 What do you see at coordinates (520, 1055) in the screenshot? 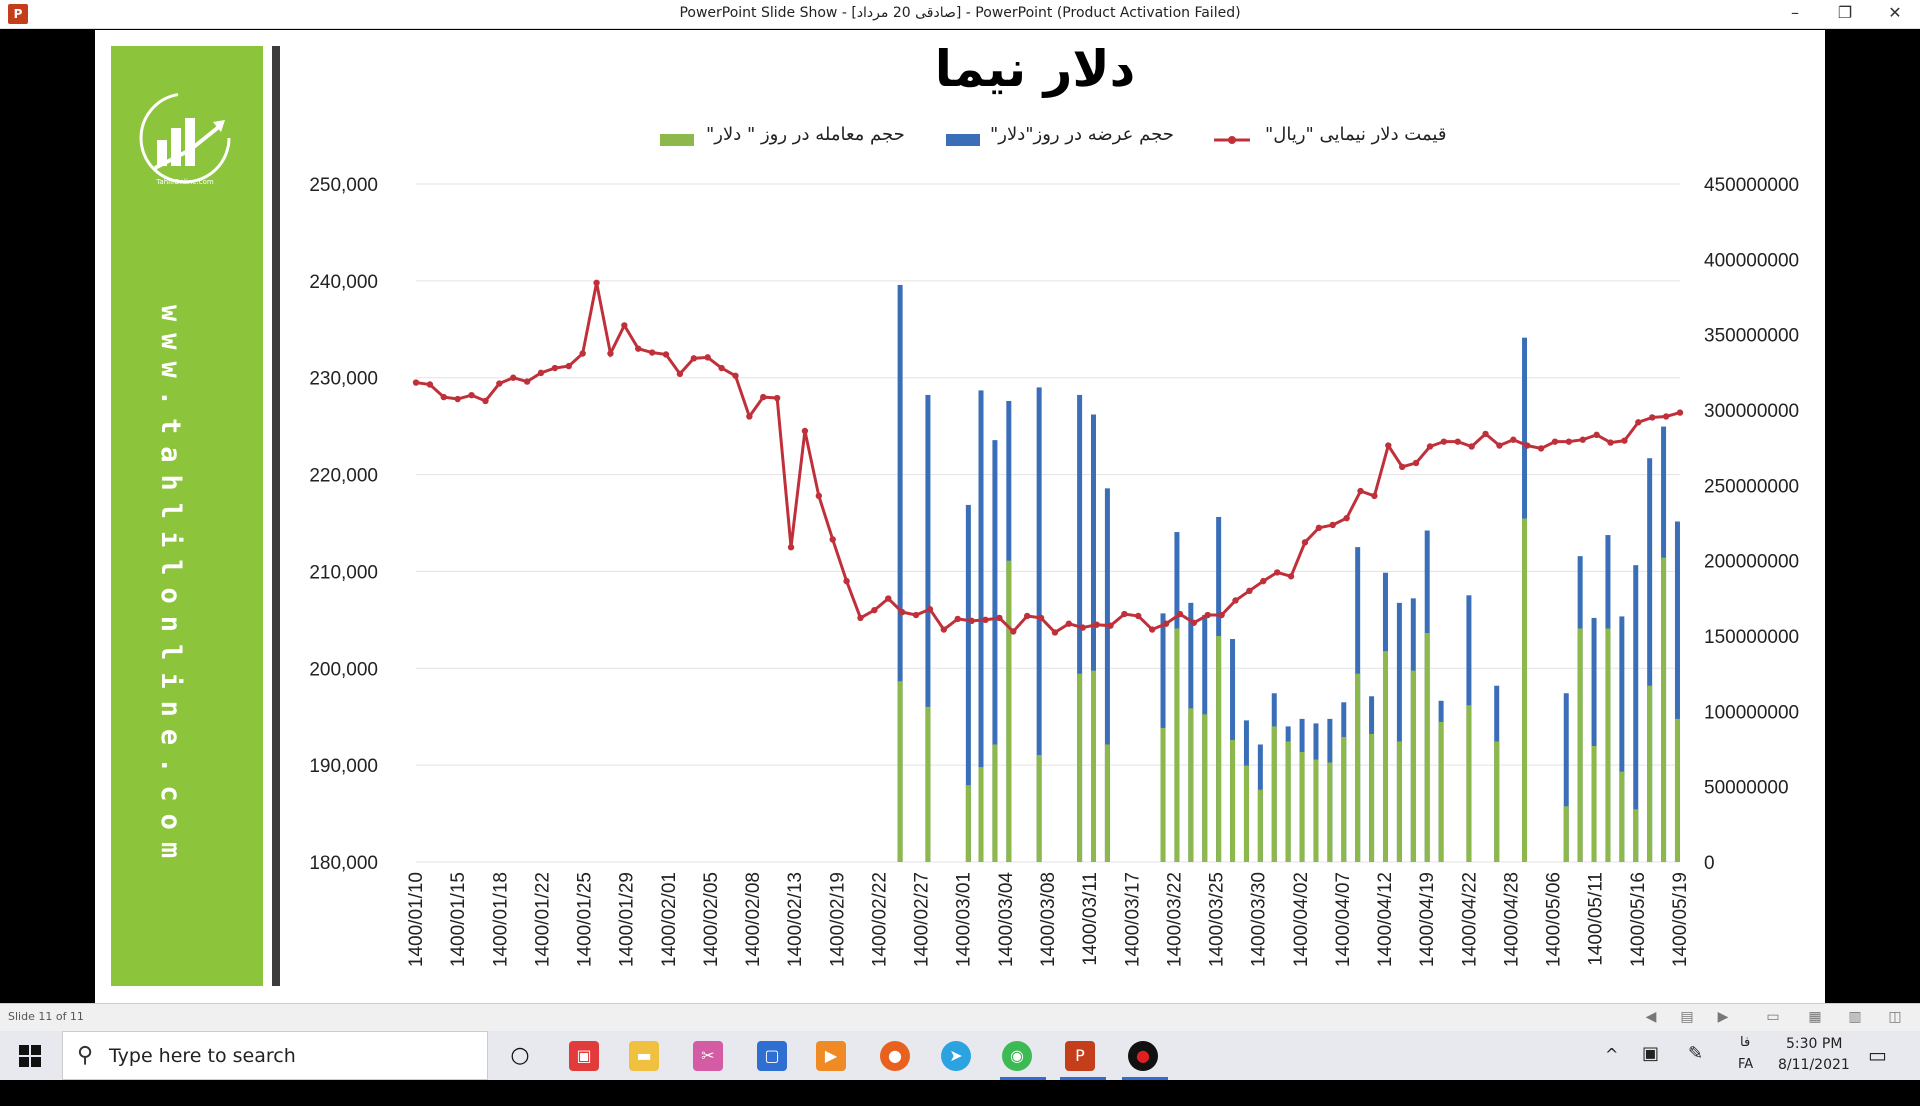
I see `cortana-icon: ○` at bounding box center [520, 1055].